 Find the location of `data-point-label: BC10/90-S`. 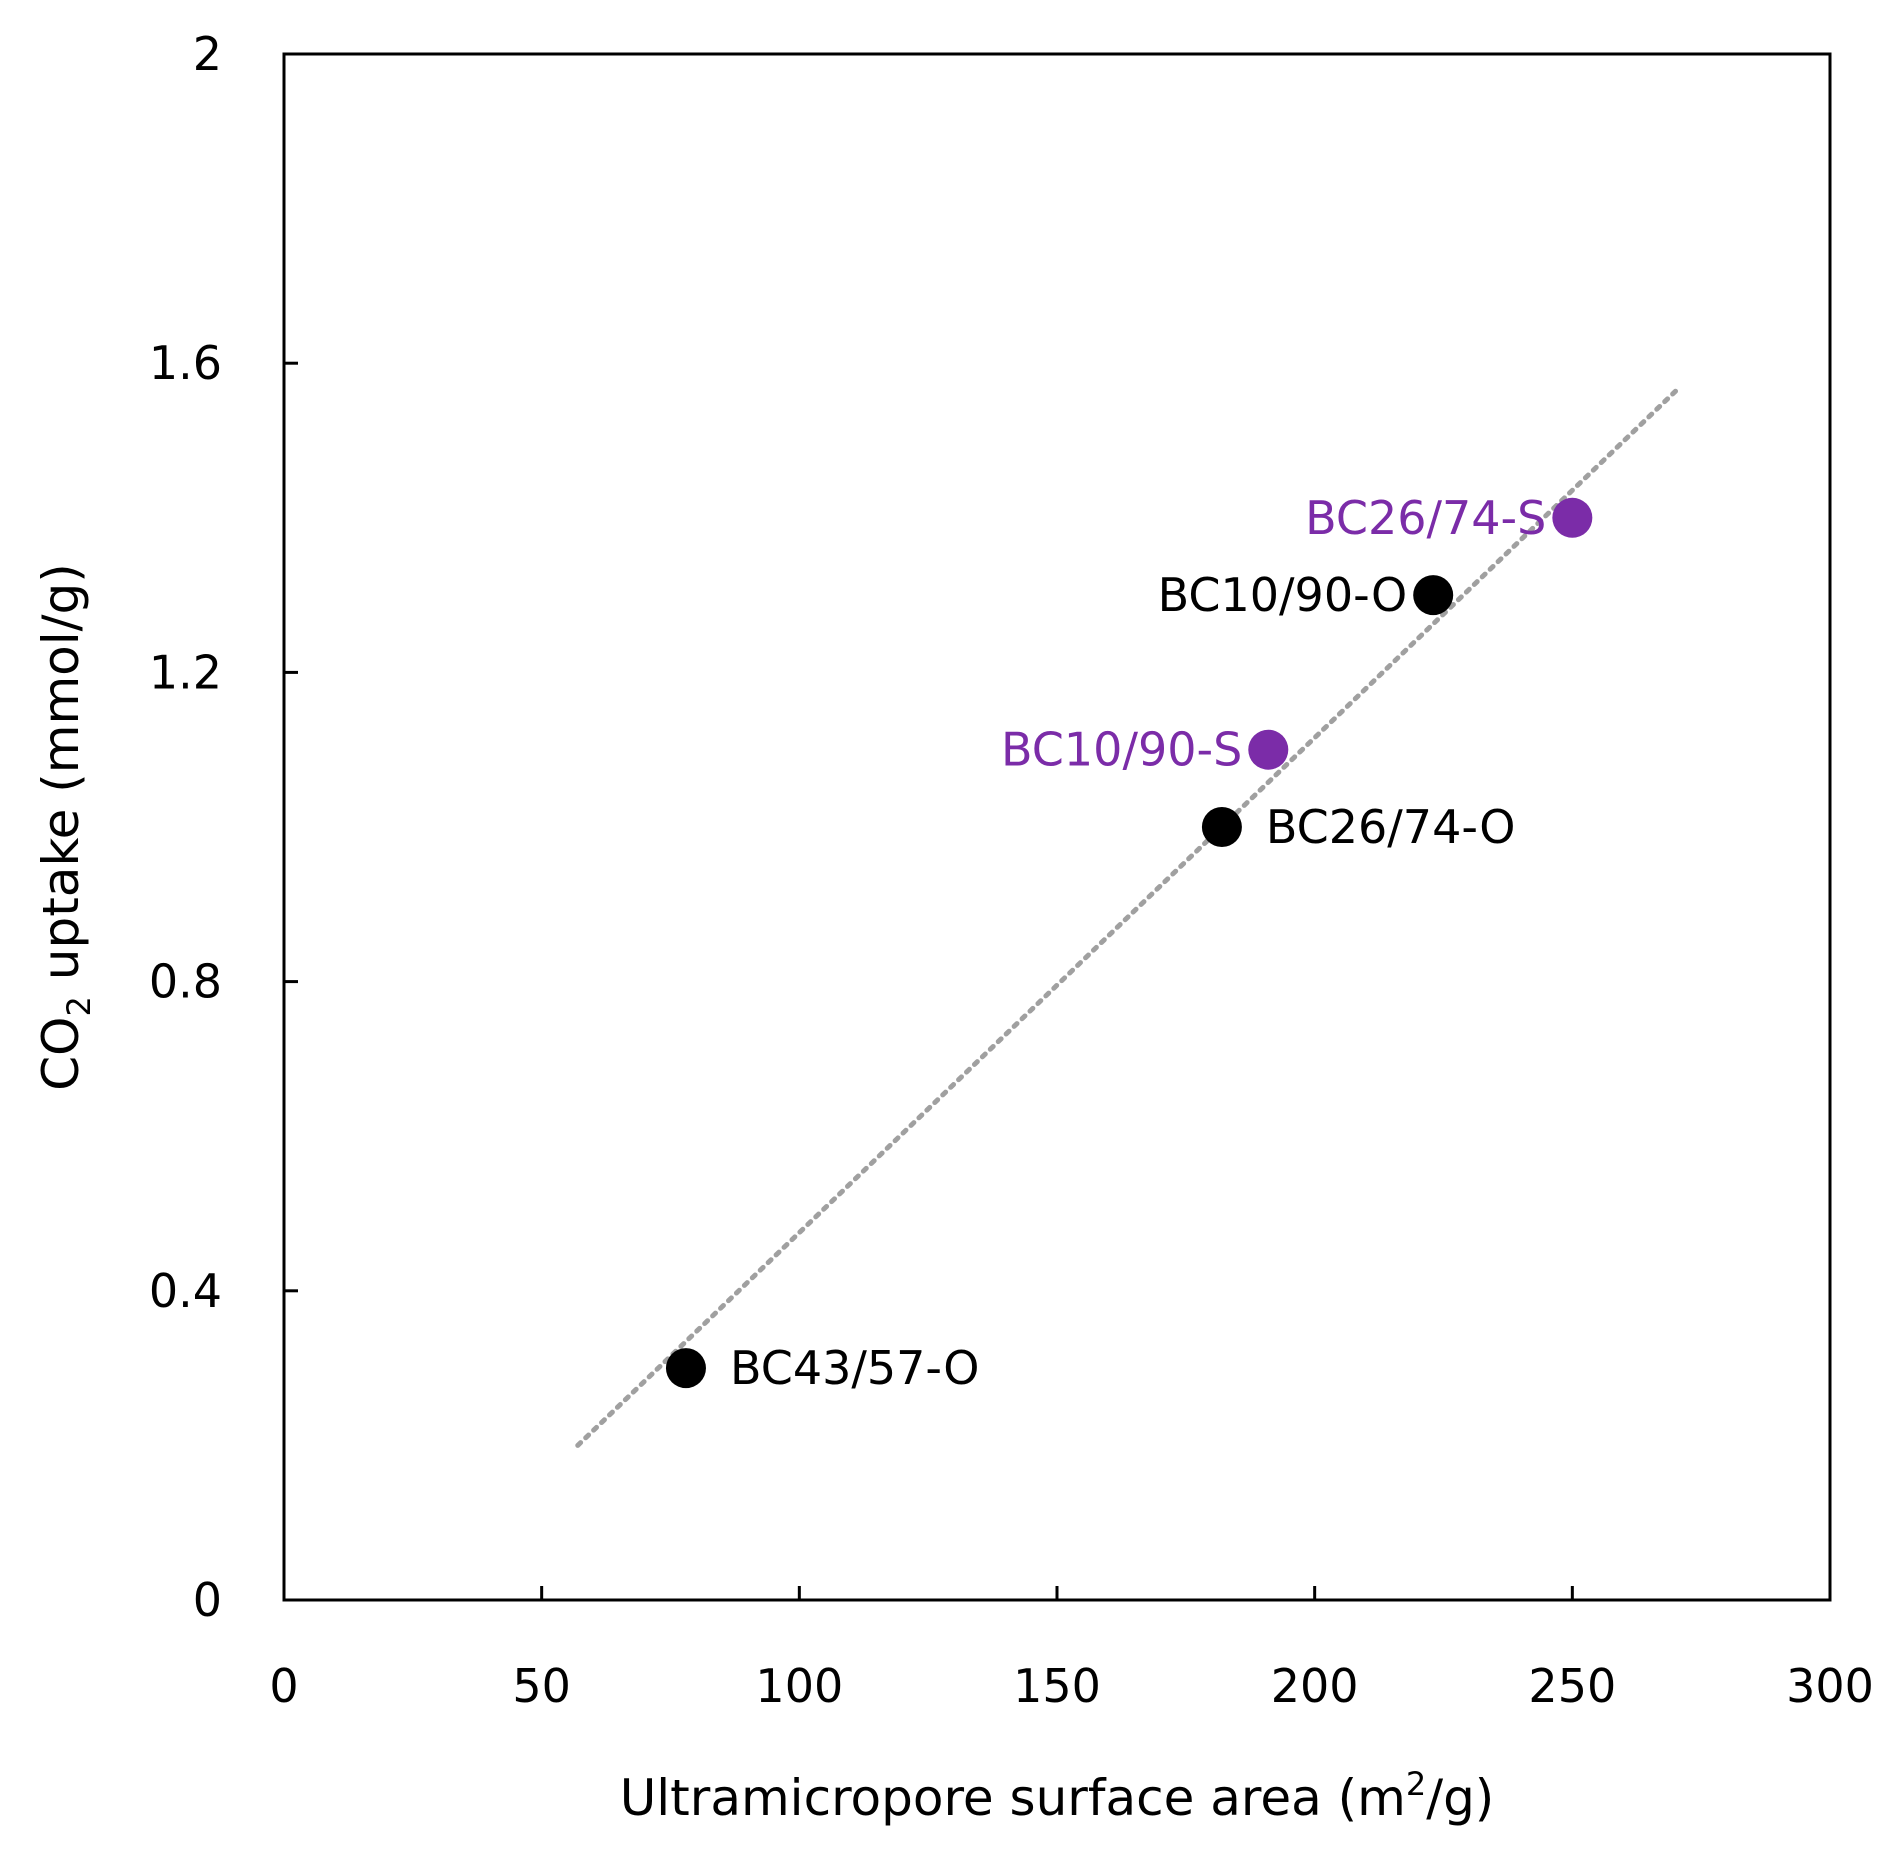

data-point-label: BC10/90-S is located at coordinates (1121, 750).